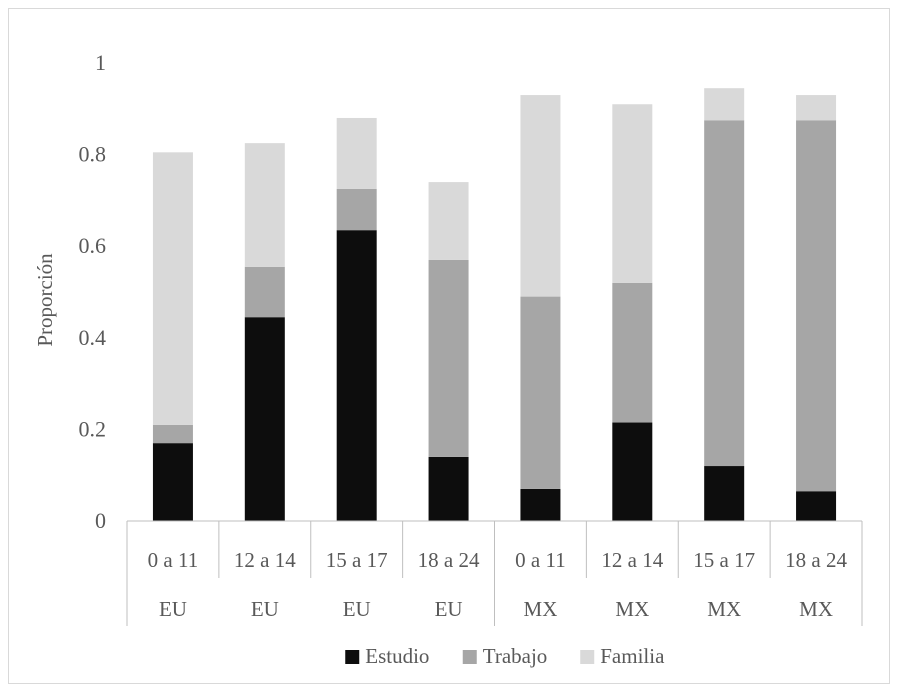  I want to click on legend-swatch-trabajo, so click(469, 657).